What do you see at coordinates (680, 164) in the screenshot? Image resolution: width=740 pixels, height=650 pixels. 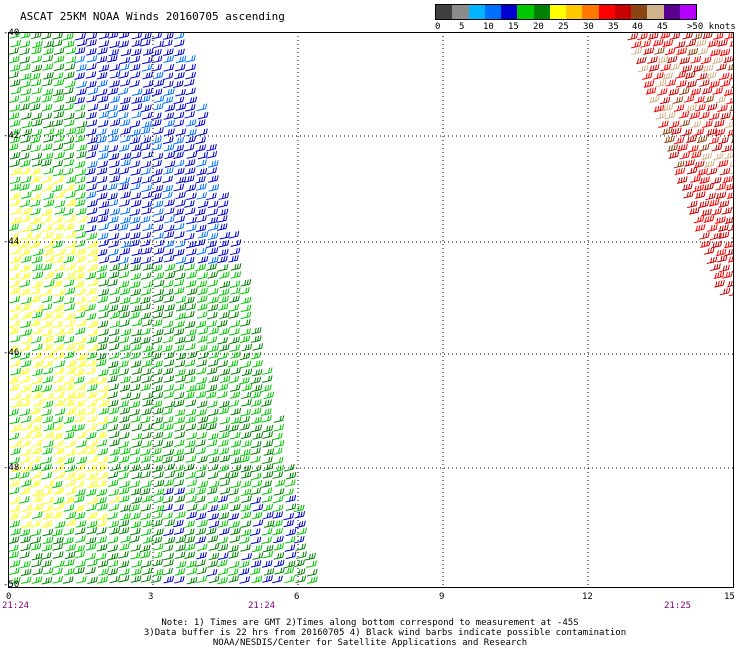 I see `right-swath-wind-barbs` at bounding box center [680, 164].